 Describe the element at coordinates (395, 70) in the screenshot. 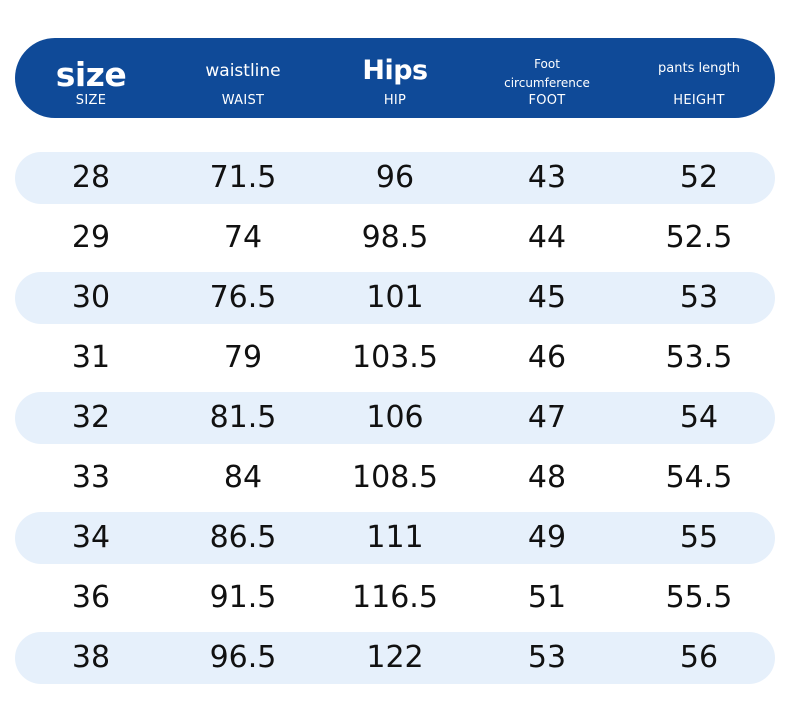

I see `header-hip-title: Hips` at that location.